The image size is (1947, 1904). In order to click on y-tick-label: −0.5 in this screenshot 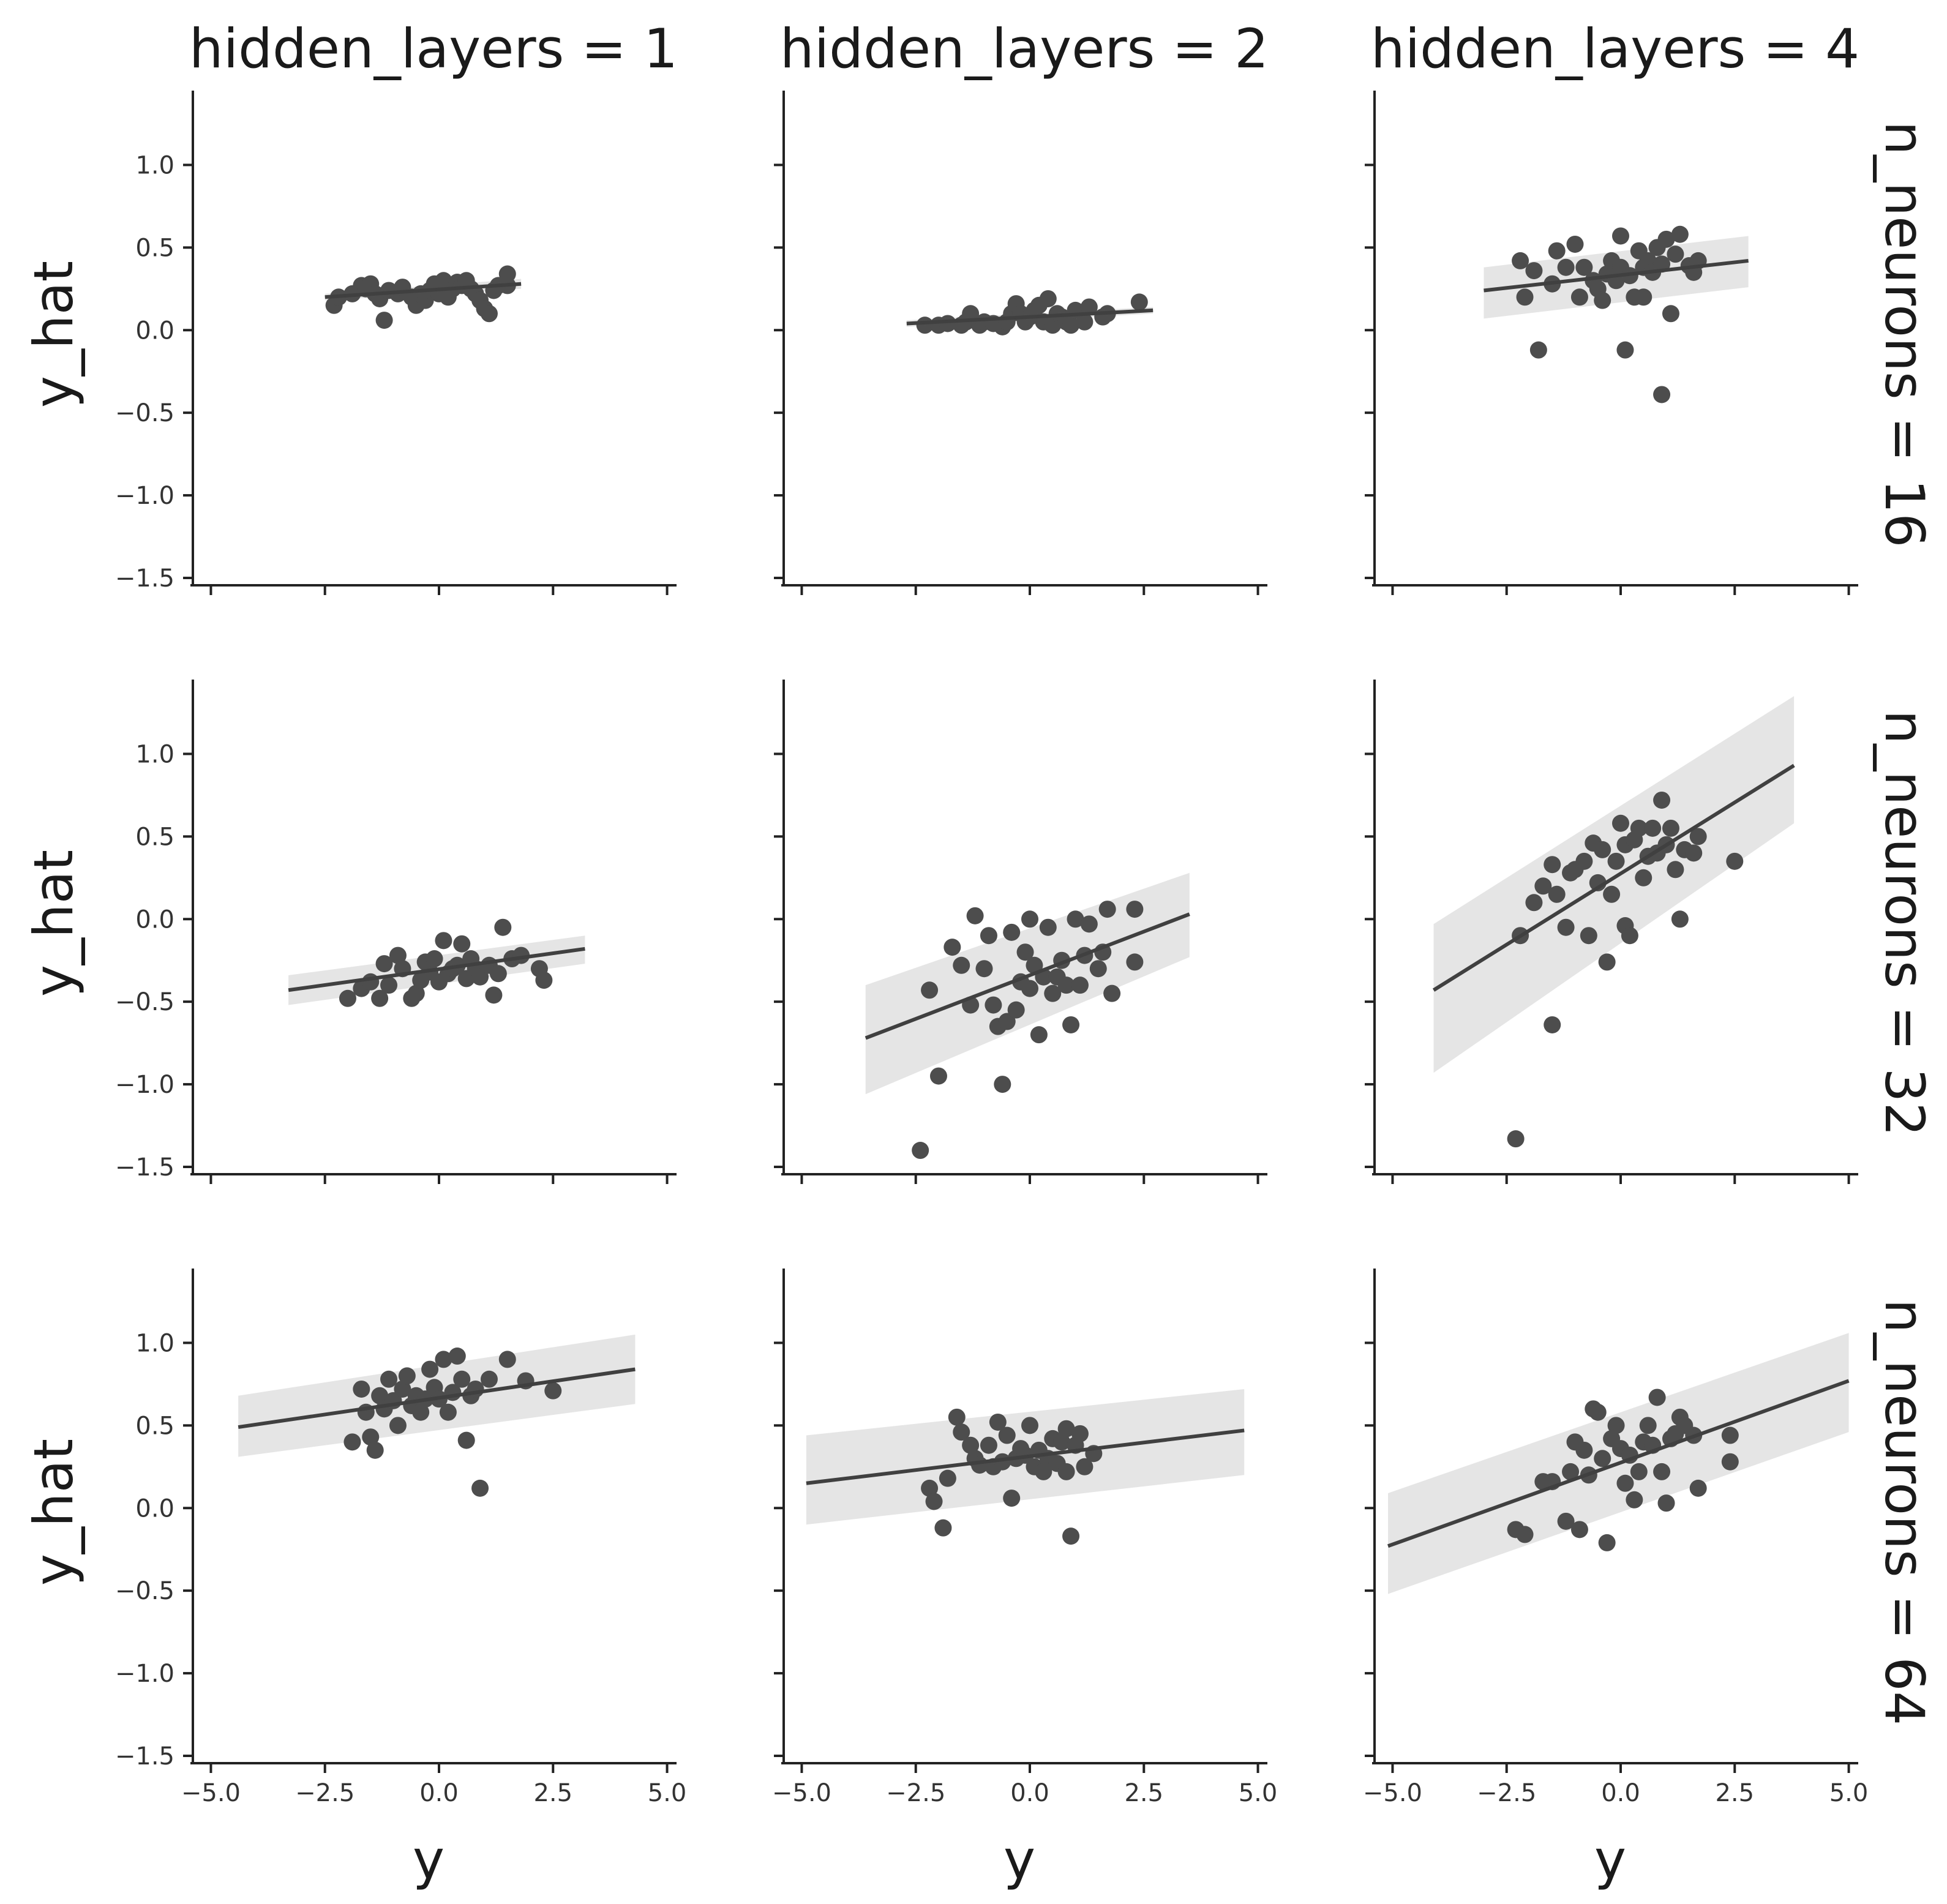, I will do `click(144, 413)`.